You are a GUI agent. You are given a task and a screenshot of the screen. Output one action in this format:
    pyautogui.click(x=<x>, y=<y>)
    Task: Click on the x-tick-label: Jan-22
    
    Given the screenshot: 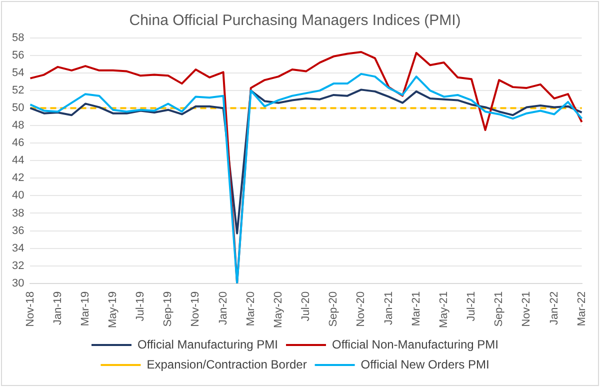 What is the action you would take?
    pyautogui.click(x=554, y=308)
    